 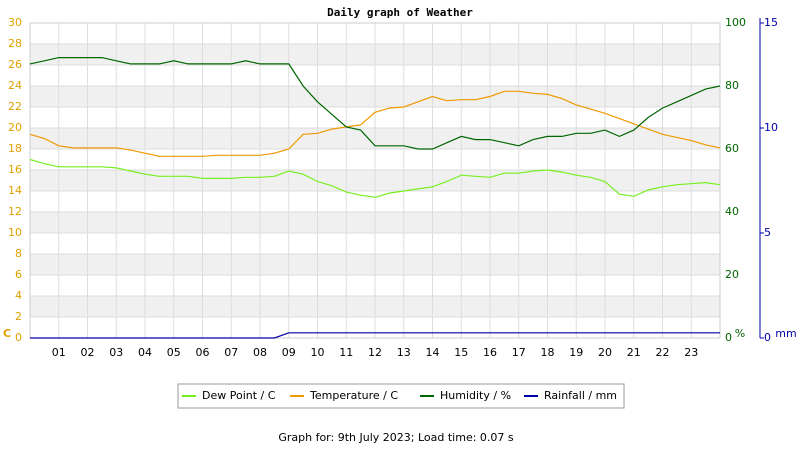 What do you see at coordinates (490, 352) in the screenshot?
I see `x-tick-label: 16` at bounding box center [490, 352].